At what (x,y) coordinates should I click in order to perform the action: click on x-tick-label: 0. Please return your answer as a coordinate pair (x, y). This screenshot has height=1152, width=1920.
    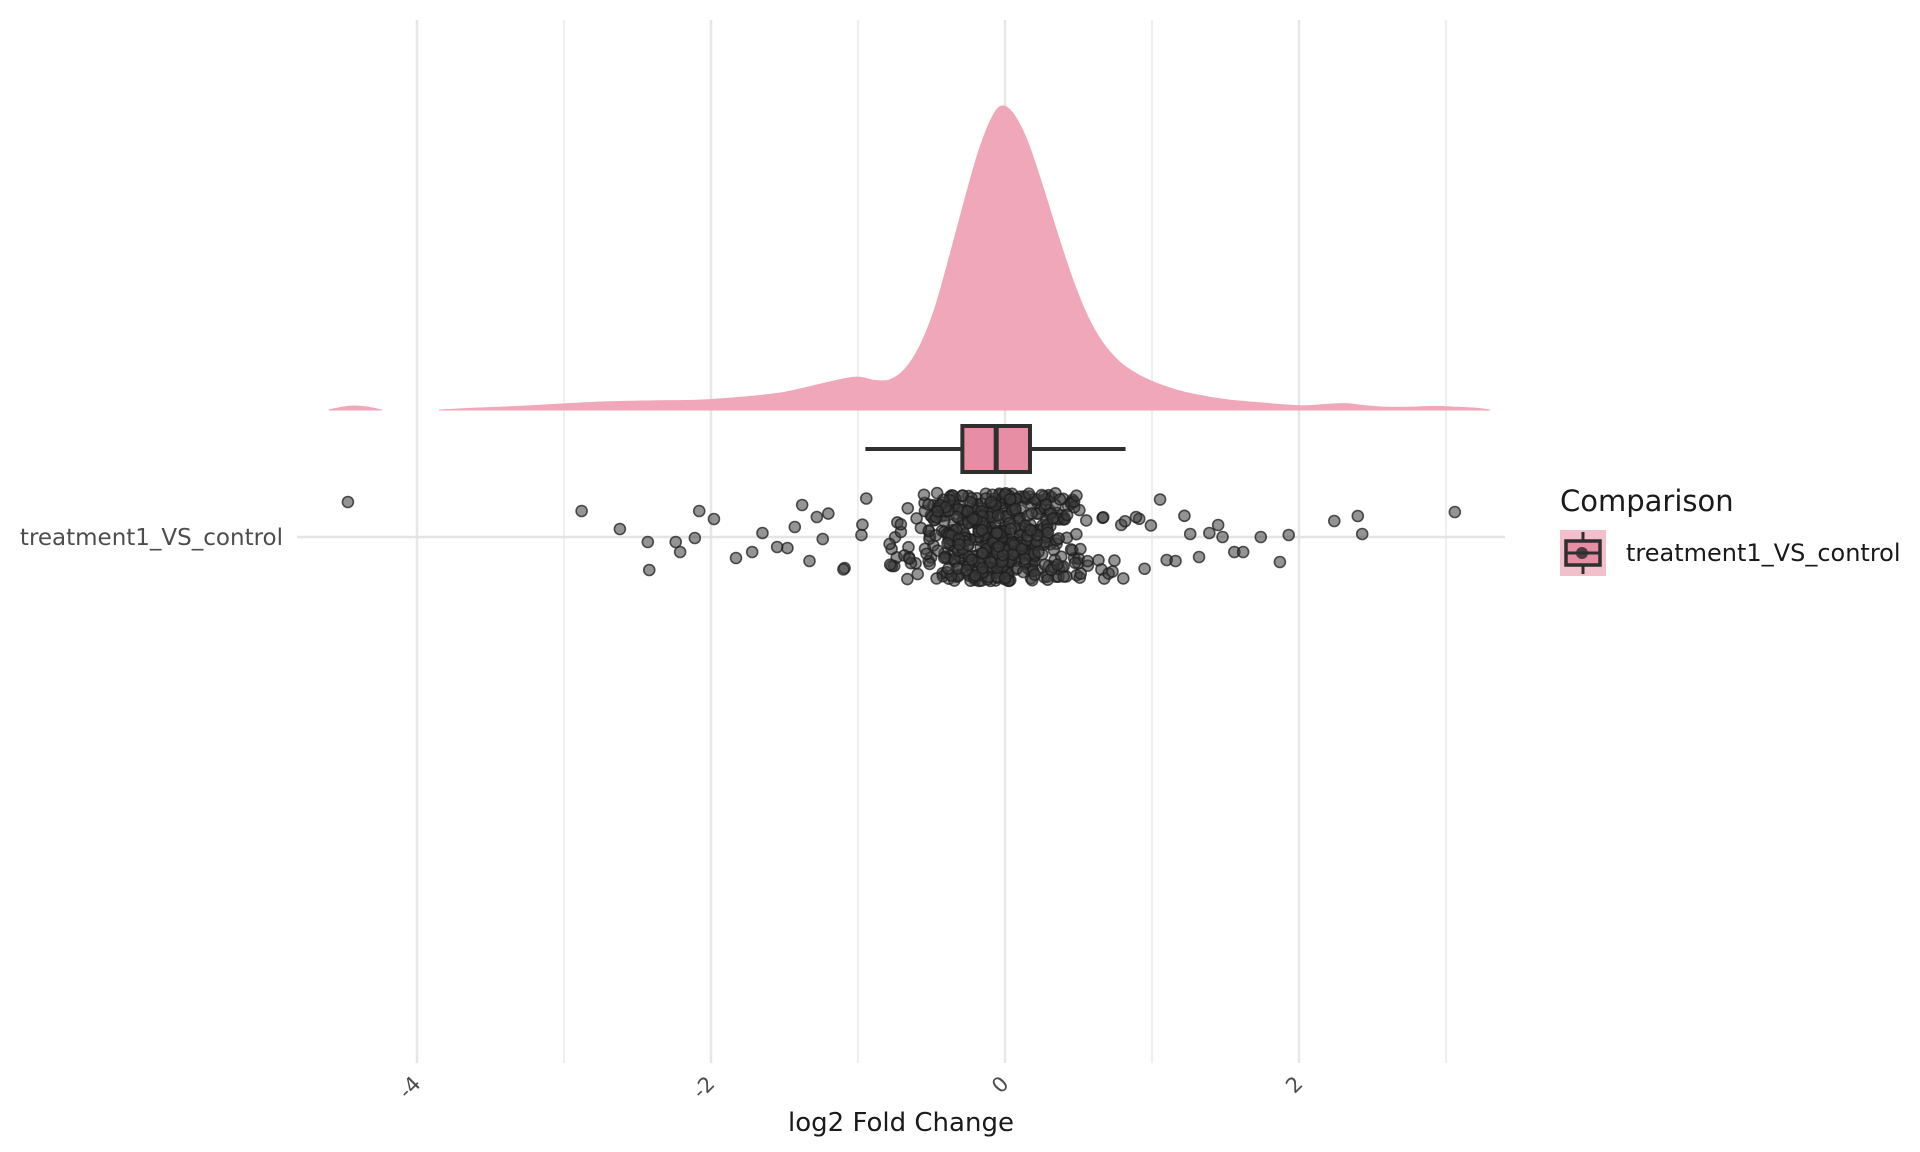
    Looking at the image, I should click on (1000, 1085).